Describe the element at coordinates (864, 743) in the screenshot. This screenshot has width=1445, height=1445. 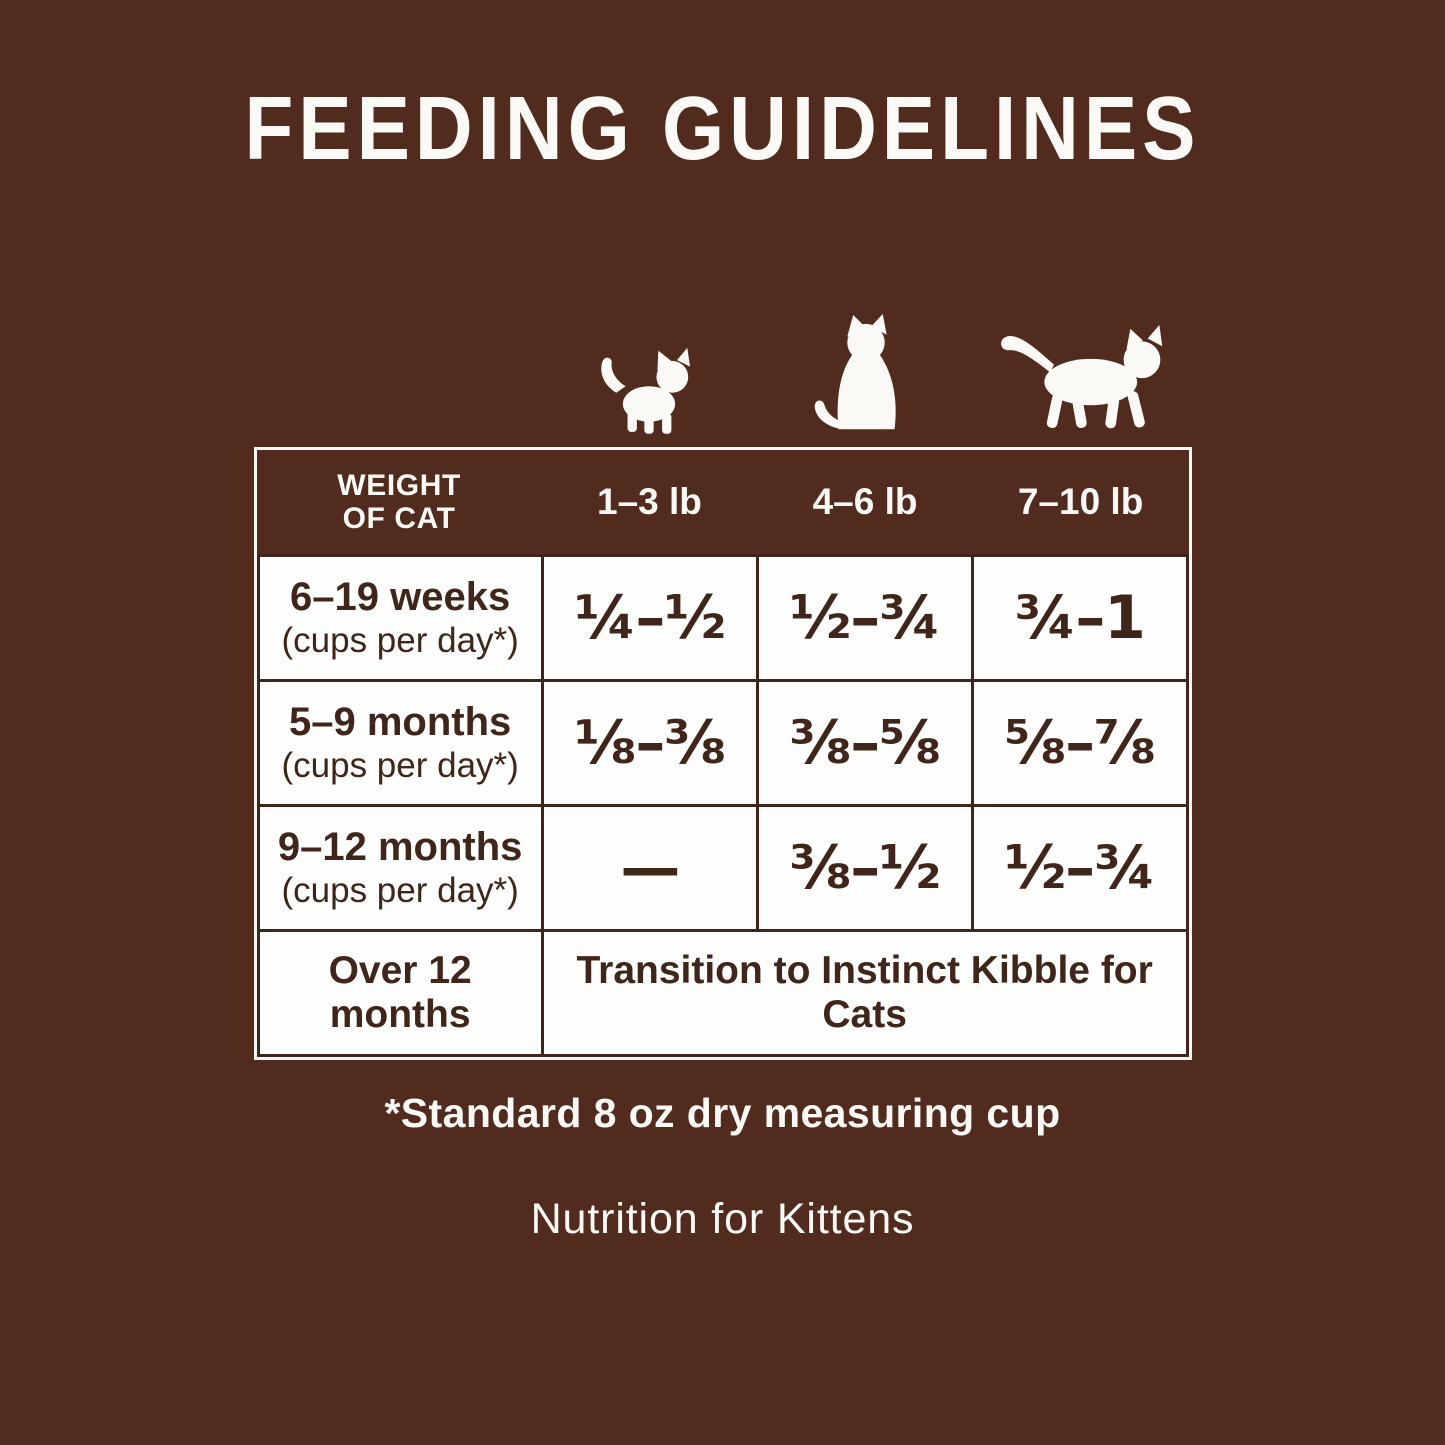
I see `feeding-amount-cell: ⅜–⅝` at that location.